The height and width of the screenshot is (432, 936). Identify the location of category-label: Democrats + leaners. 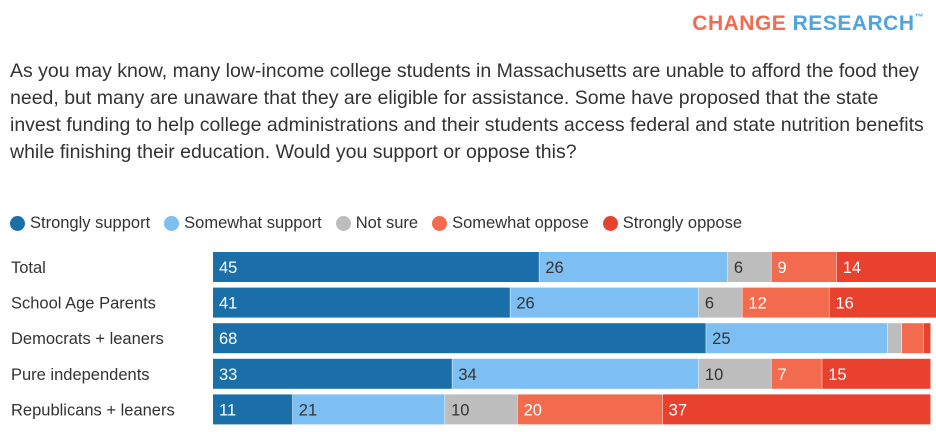
(87, 339).